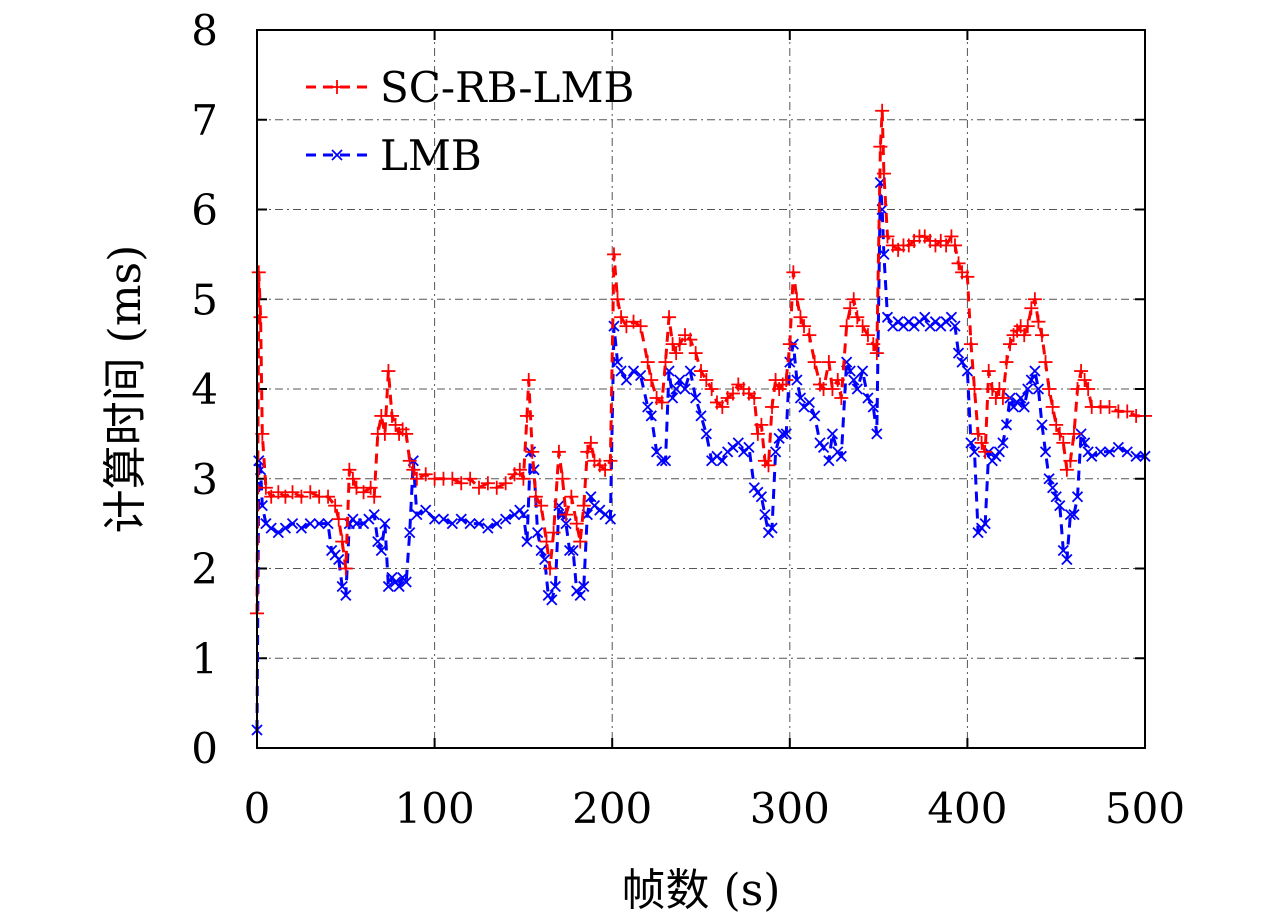 This screenshot has height=924, width=1280. Describe the element at coordinates (204, 748) in the screenshot. I see `y-tick-label: 0` at that location.